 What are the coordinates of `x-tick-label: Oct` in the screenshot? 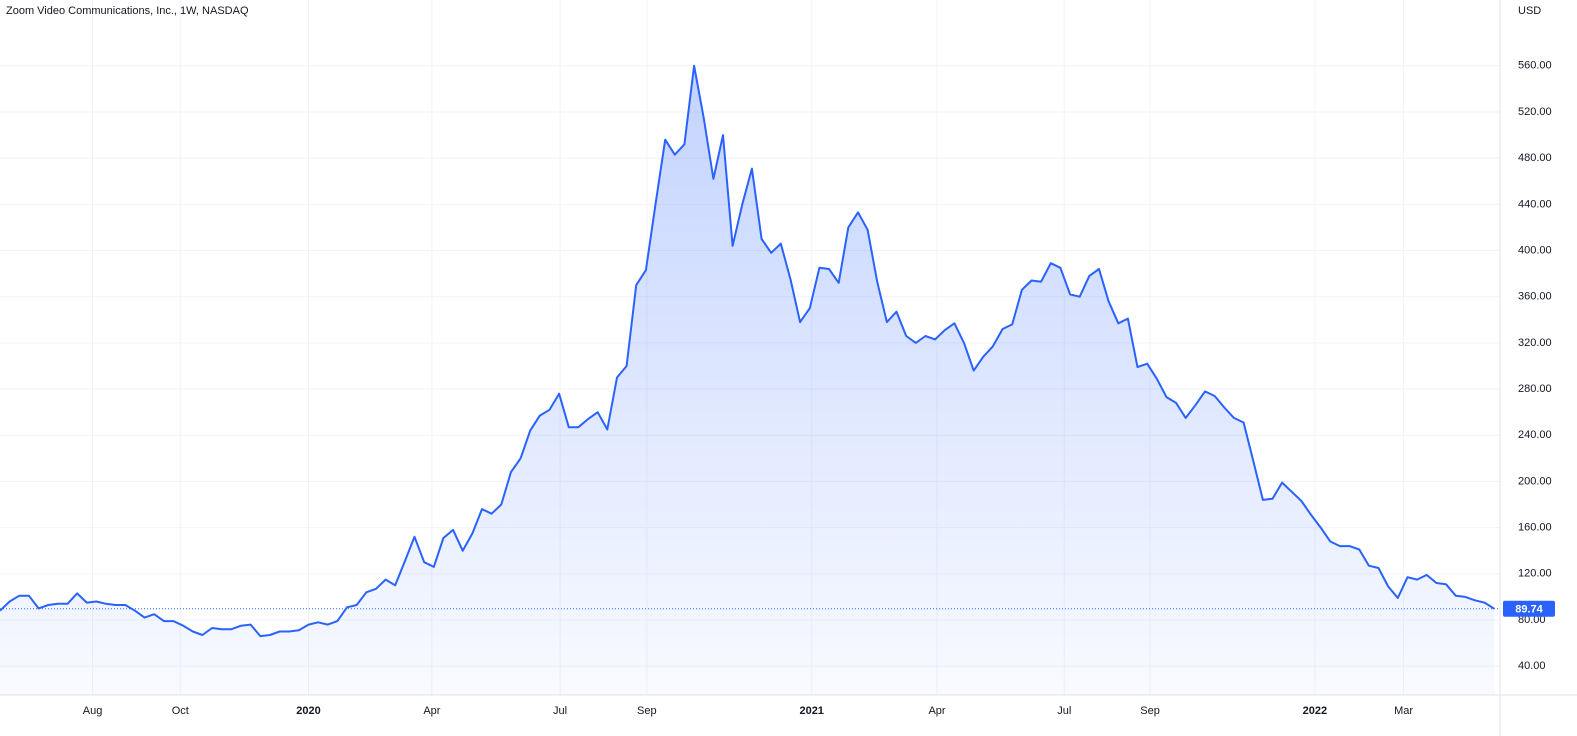 It's located at (180, 711).